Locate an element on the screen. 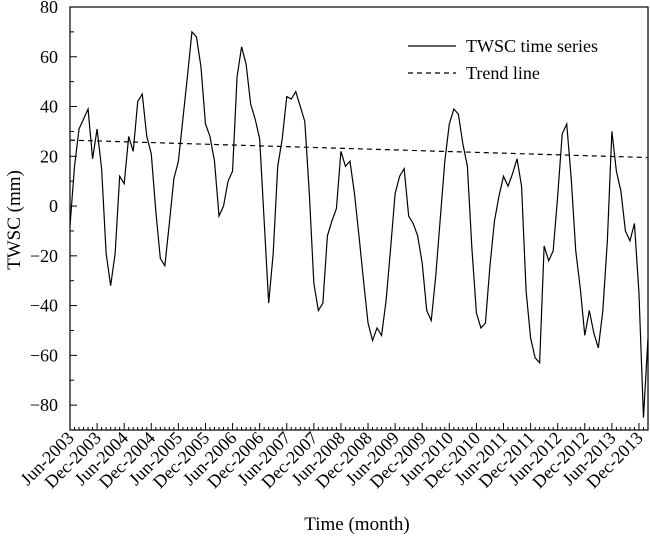 The width and height of the screenshot is (650, 538). legend: TWSC time series Trend line is located at coordinates (503, 59).